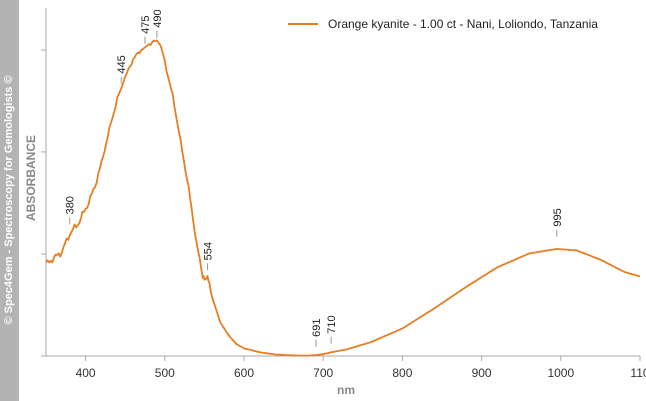 The width and height of the screenshot is (646, 401). What do you see at coordinates (638, 373) in the screenshot?
I see `x-tick-label: 110` at bounding box center [638, 373].